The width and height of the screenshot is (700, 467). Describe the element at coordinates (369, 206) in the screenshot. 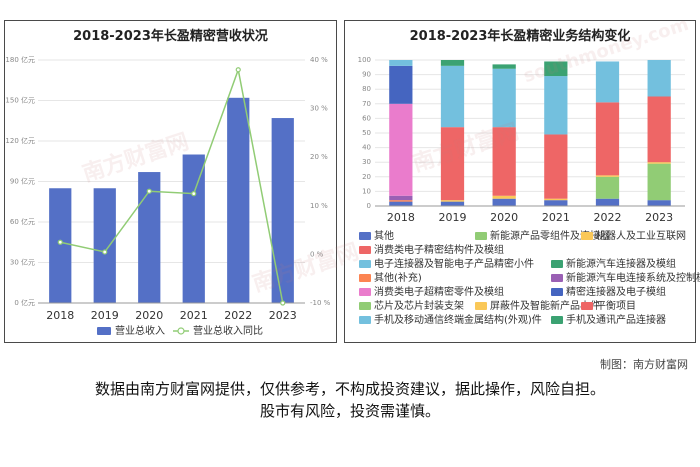

I see `y-tick: 0` at that location.